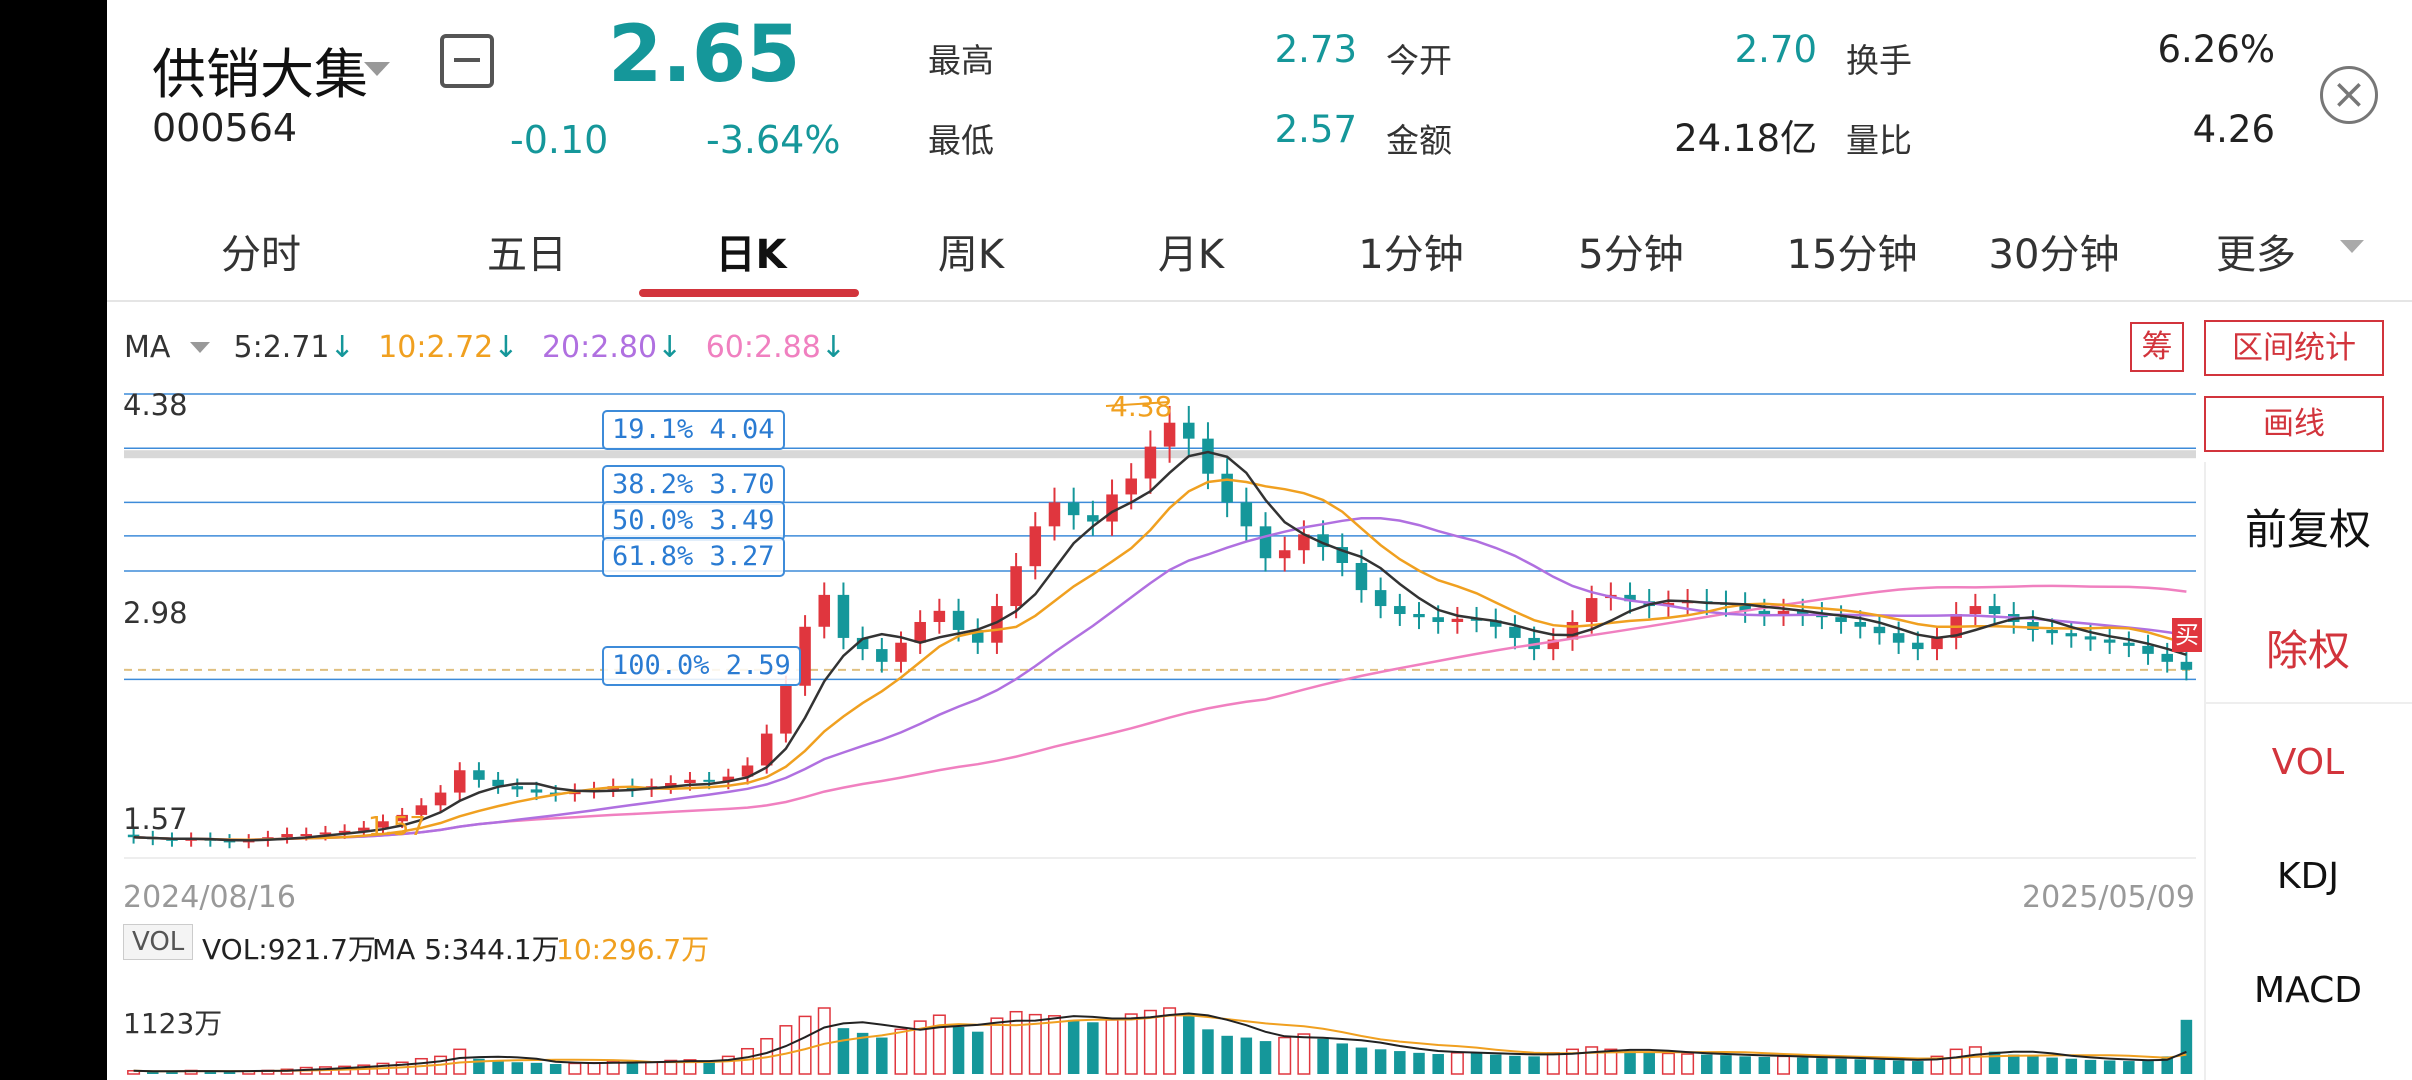 The height and width of the screenshot is (1080, 2412). What do you see at coordinates (2256, 255) in the screenshot?
I see `tab-more: 更多` at bounding box center [2256, 255].